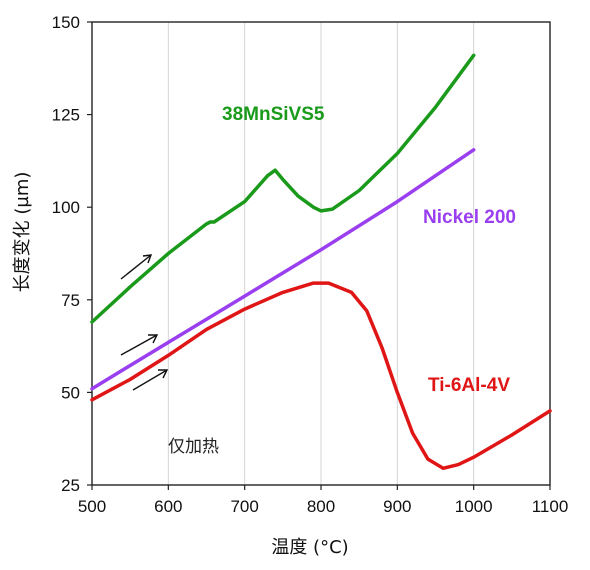  What do you see at coordinates (70, 392) in the screenshot?
I see `y-tick-label: 50` at bounding box center [70, 392].